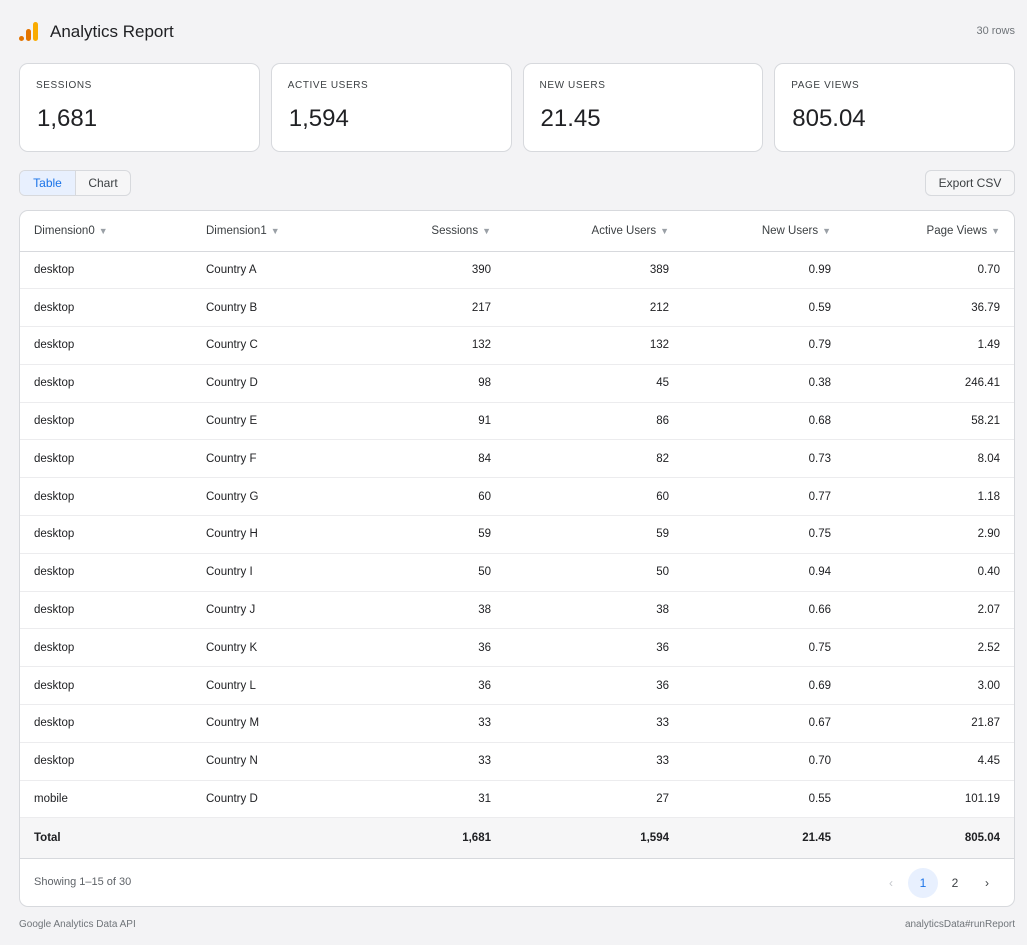 The image size is (1027, 945). What do you see at coordinates (106, 799) in the screenshot?
I see `table-cell: mobile` at bounding box center [106, 799].